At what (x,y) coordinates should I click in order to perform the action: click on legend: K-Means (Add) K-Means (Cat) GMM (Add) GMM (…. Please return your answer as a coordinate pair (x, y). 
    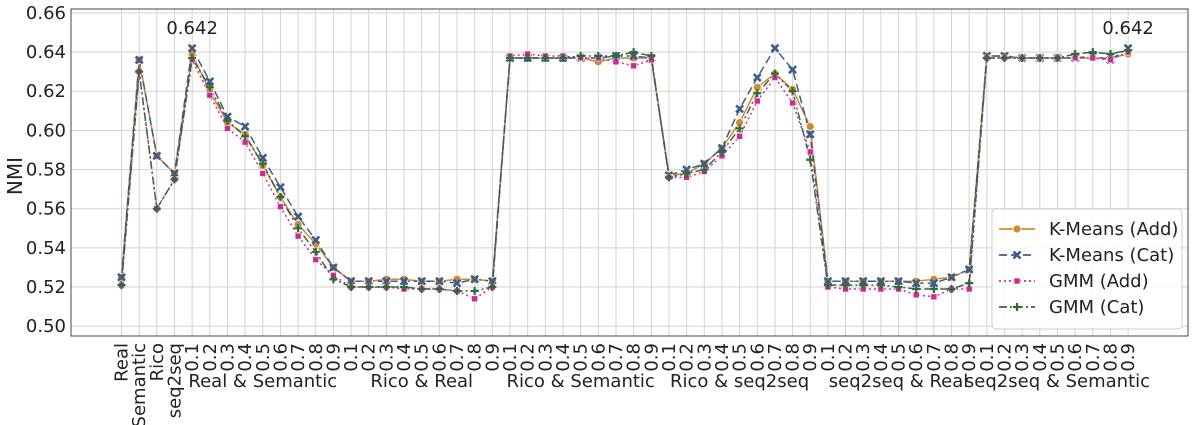
    Looking at the image, I should click on (1087, 269).